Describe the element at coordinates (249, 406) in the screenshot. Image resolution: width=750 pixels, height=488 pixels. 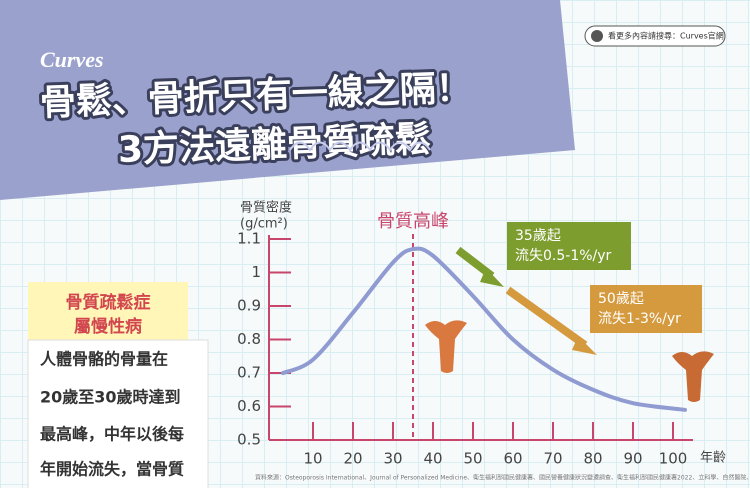
I see `y-tick-label: 0.6` at that location.